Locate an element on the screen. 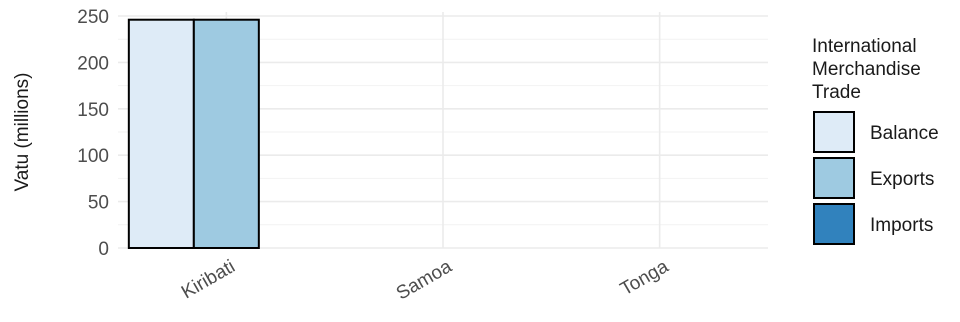 This screenshot has width=960, height=322. y-tick-label: 0 is located at coordinates (103, 249).